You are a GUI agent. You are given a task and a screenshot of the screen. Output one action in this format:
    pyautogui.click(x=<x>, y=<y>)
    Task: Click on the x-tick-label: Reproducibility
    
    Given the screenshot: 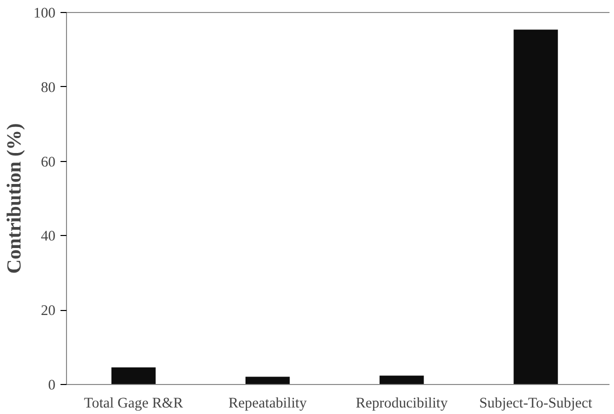 What is the action you would take?
    pyautogui.click(x=402, y=404)
    